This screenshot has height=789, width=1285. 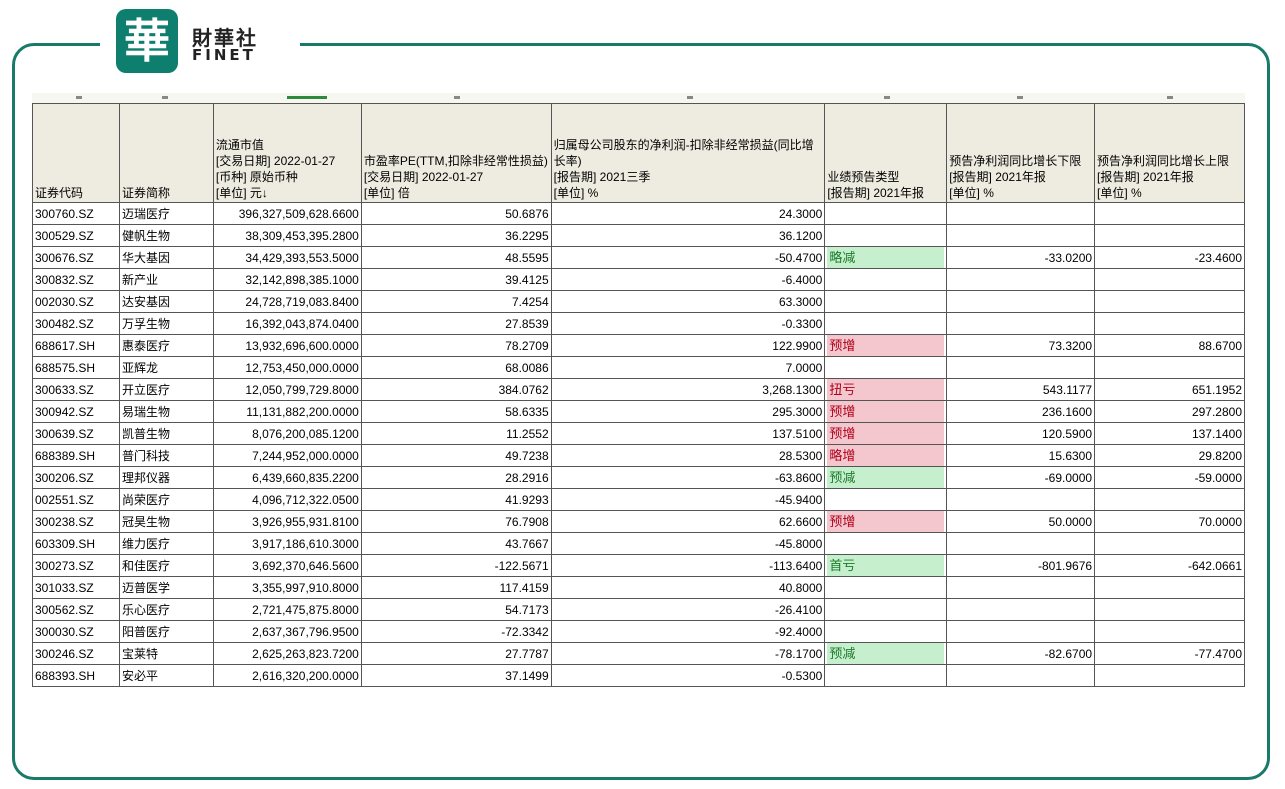 What do you see at coordinates (287, 367) in the screenshot?
I see `cell-market-cap: 12,753,450,000.0000` at bounding box center [287, 367].